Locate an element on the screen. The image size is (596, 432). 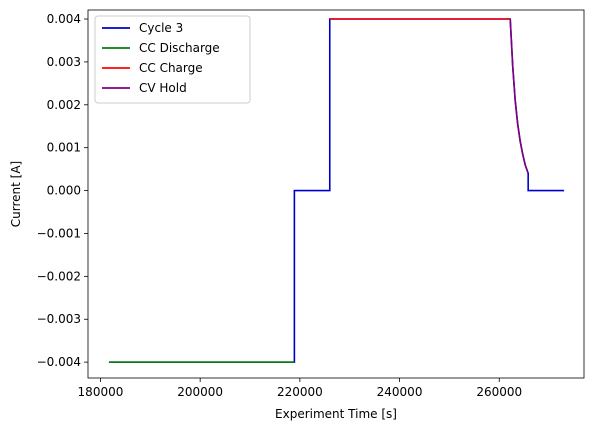
legend-box is located at coordinates (172, 59).